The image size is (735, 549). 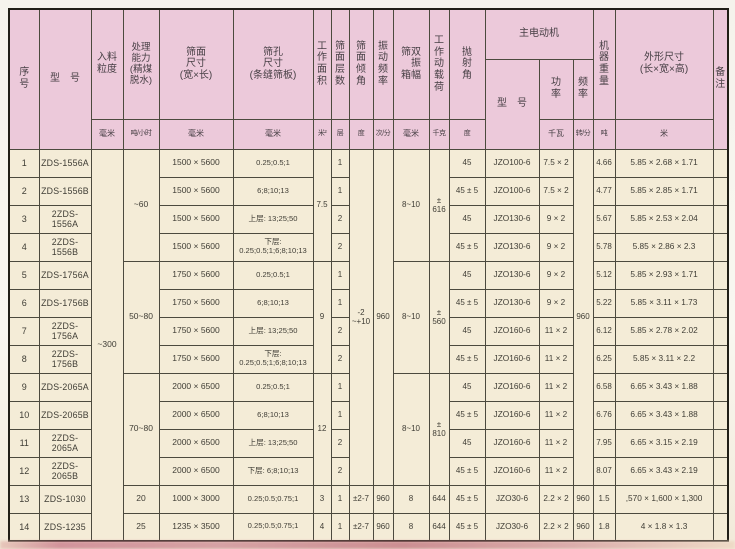 What do you see at coordinates (512, 104) in the screenshot?
I see `header-motor-model: 型 号` at bounding box center [512, 104].